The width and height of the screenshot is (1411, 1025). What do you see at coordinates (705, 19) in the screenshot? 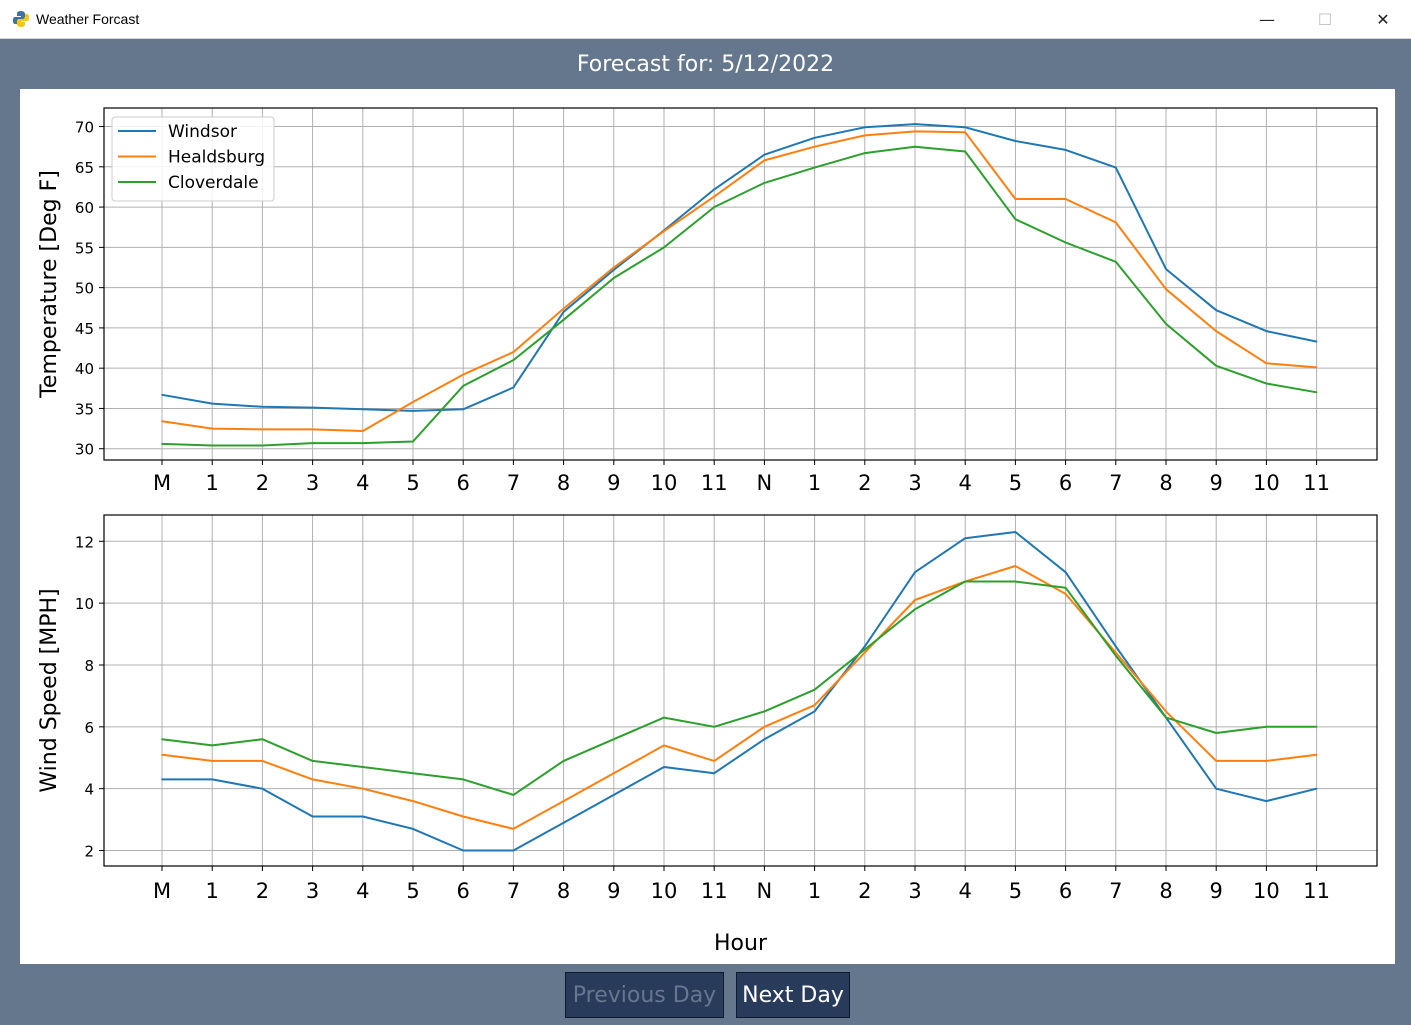
I see `title-bar: Weather Forcast — ☐ ✕` at bounding box center [705, 19].